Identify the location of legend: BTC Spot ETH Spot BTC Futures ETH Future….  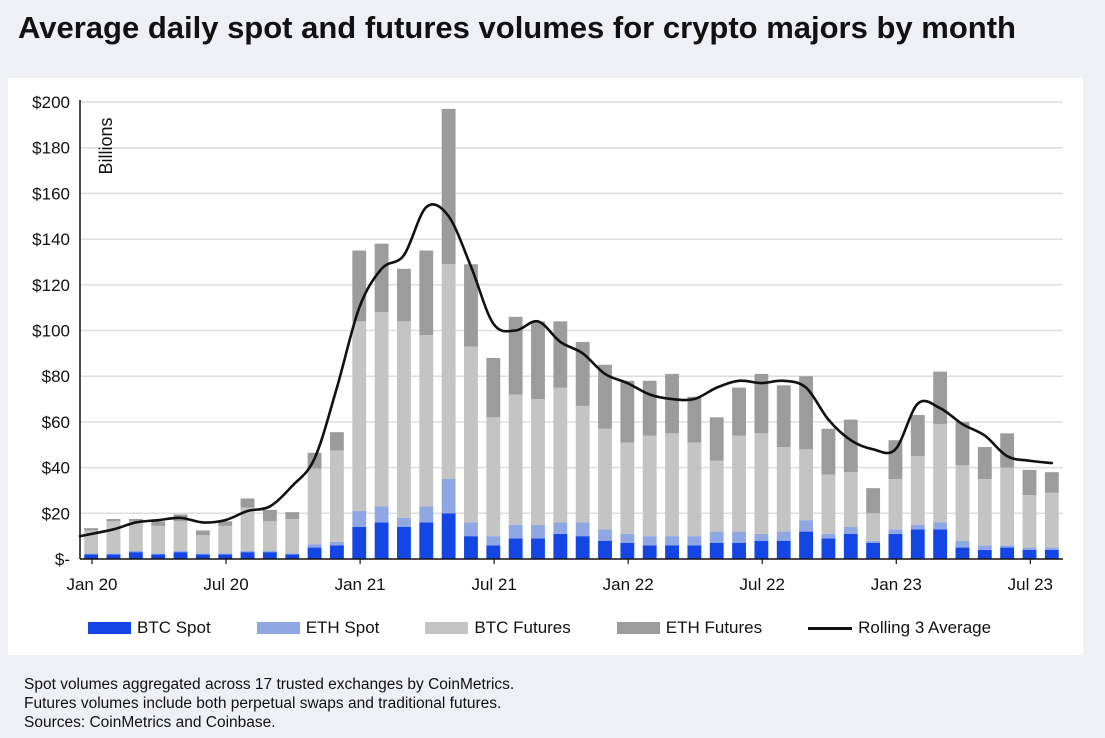
(562, 628).